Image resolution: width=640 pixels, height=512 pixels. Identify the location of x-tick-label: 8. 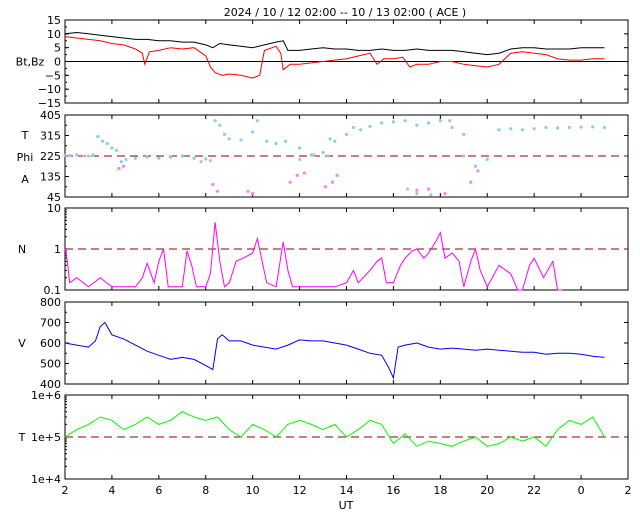
(205, 490).